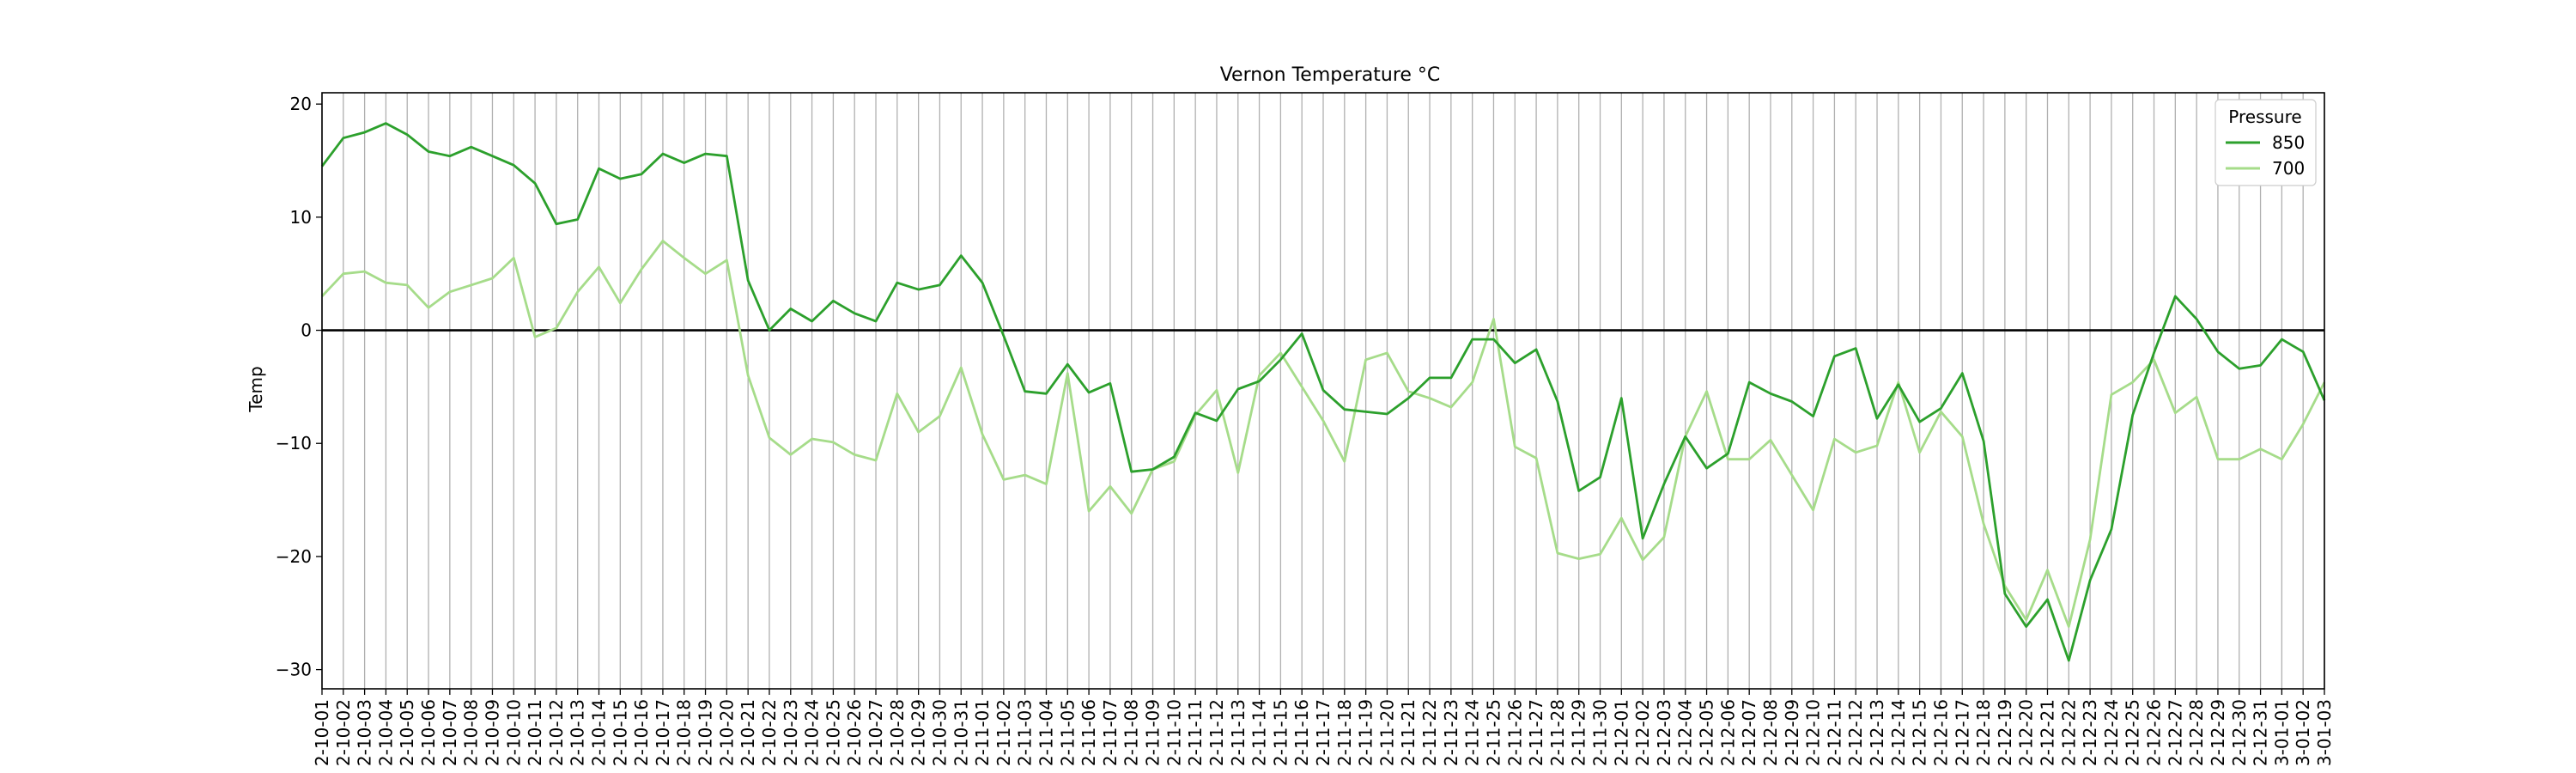  What do you see at coordinates (1280, 732) in the screenshot?
I see `x-tick-label: 2-11-15` at bounding box center [1280, 732].